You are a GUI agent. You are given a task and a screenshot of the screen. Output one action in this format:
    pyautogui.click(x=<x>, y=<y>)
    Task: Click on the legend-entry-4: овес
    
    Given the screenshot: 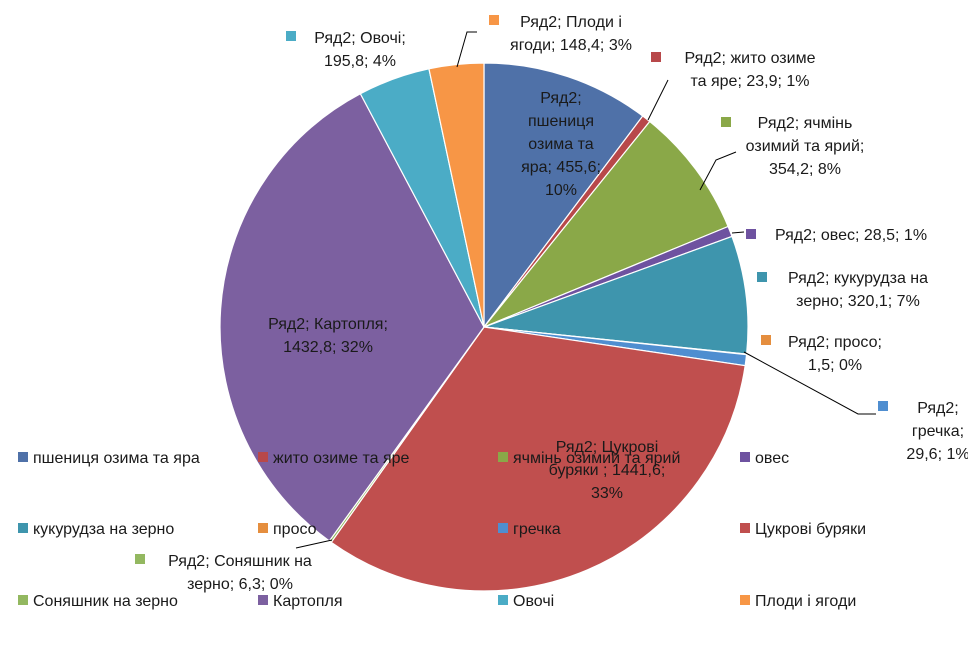 What is the action you would take?
    pyautogui.click(x=772, y=458)
    